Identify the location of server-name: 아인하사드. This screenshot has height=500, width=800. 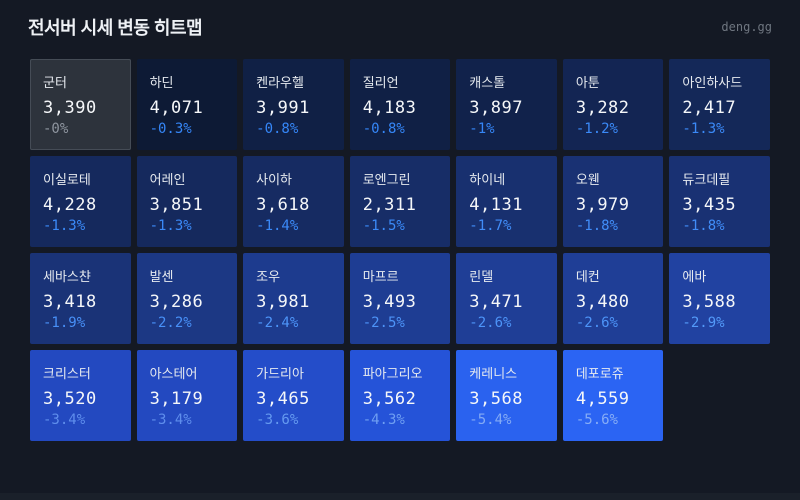
(712, 82).